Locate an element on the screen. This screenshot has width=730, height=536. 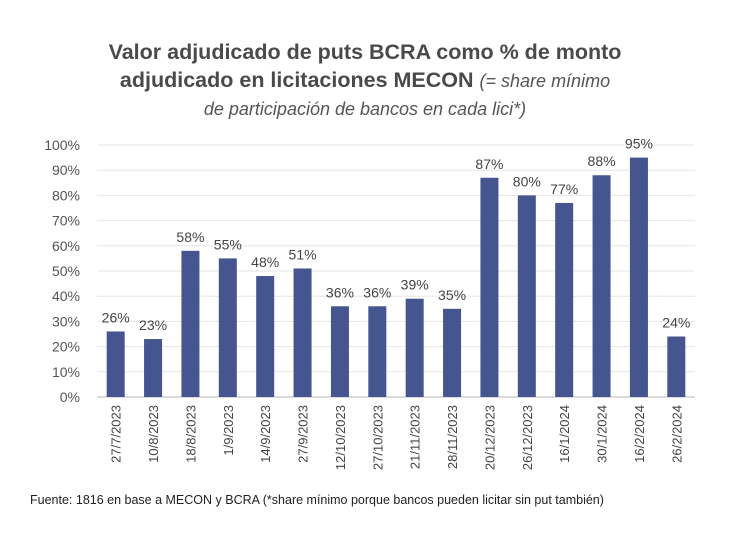
data-label: 39% is located at coordinates (415, 285).